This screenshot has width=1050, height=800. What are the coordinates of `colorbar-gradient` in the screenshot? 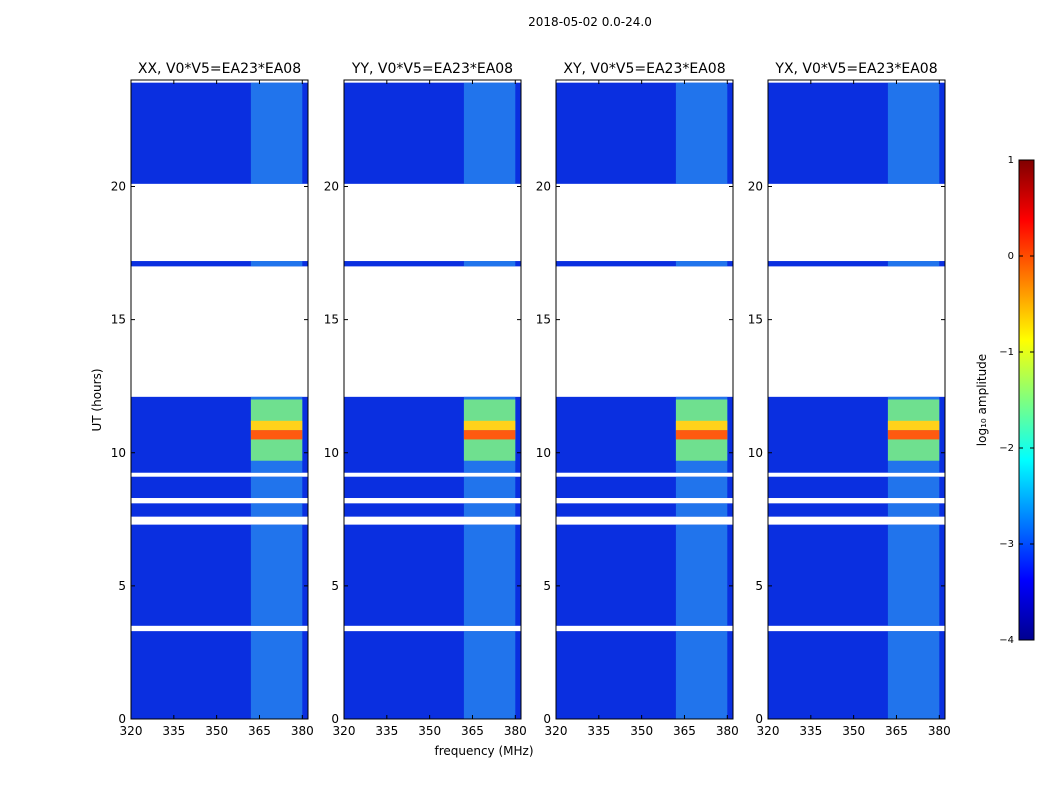 It's located at (1026, 400).